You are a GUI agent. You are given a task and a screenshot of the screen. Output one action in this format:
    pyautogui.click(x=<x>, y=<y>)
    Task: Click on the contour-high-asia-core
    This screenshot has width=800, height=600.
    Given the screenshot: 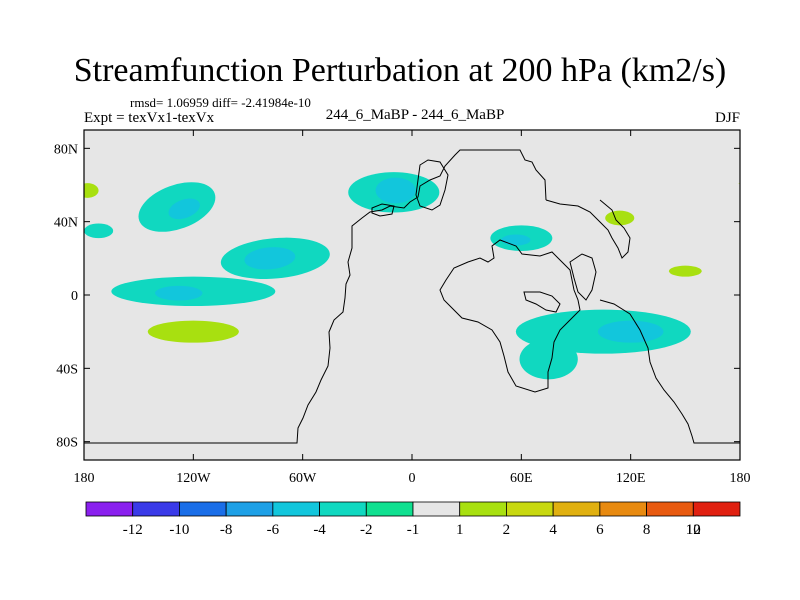 What is the action you would take?
    pyautogui.click(x=620, y=218)
    